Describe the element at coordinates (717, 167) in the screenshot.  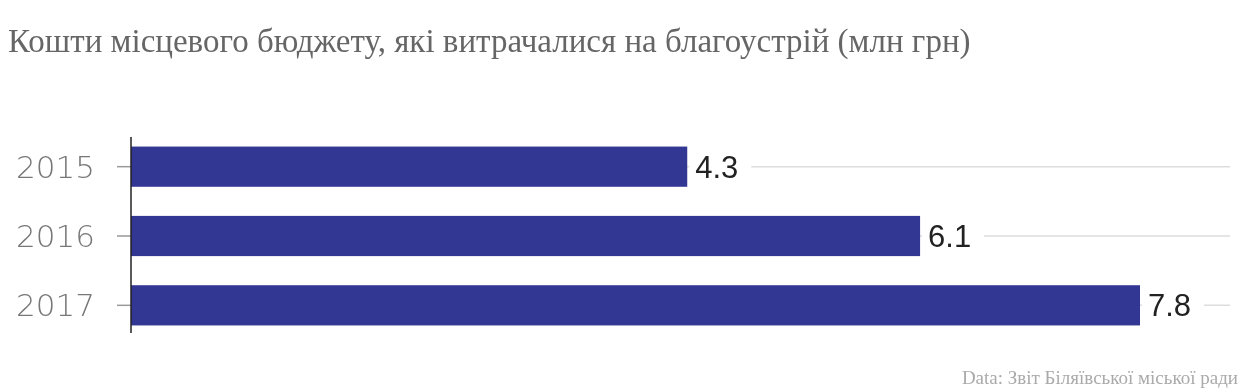
I see `data-label: 4.3` at that location.